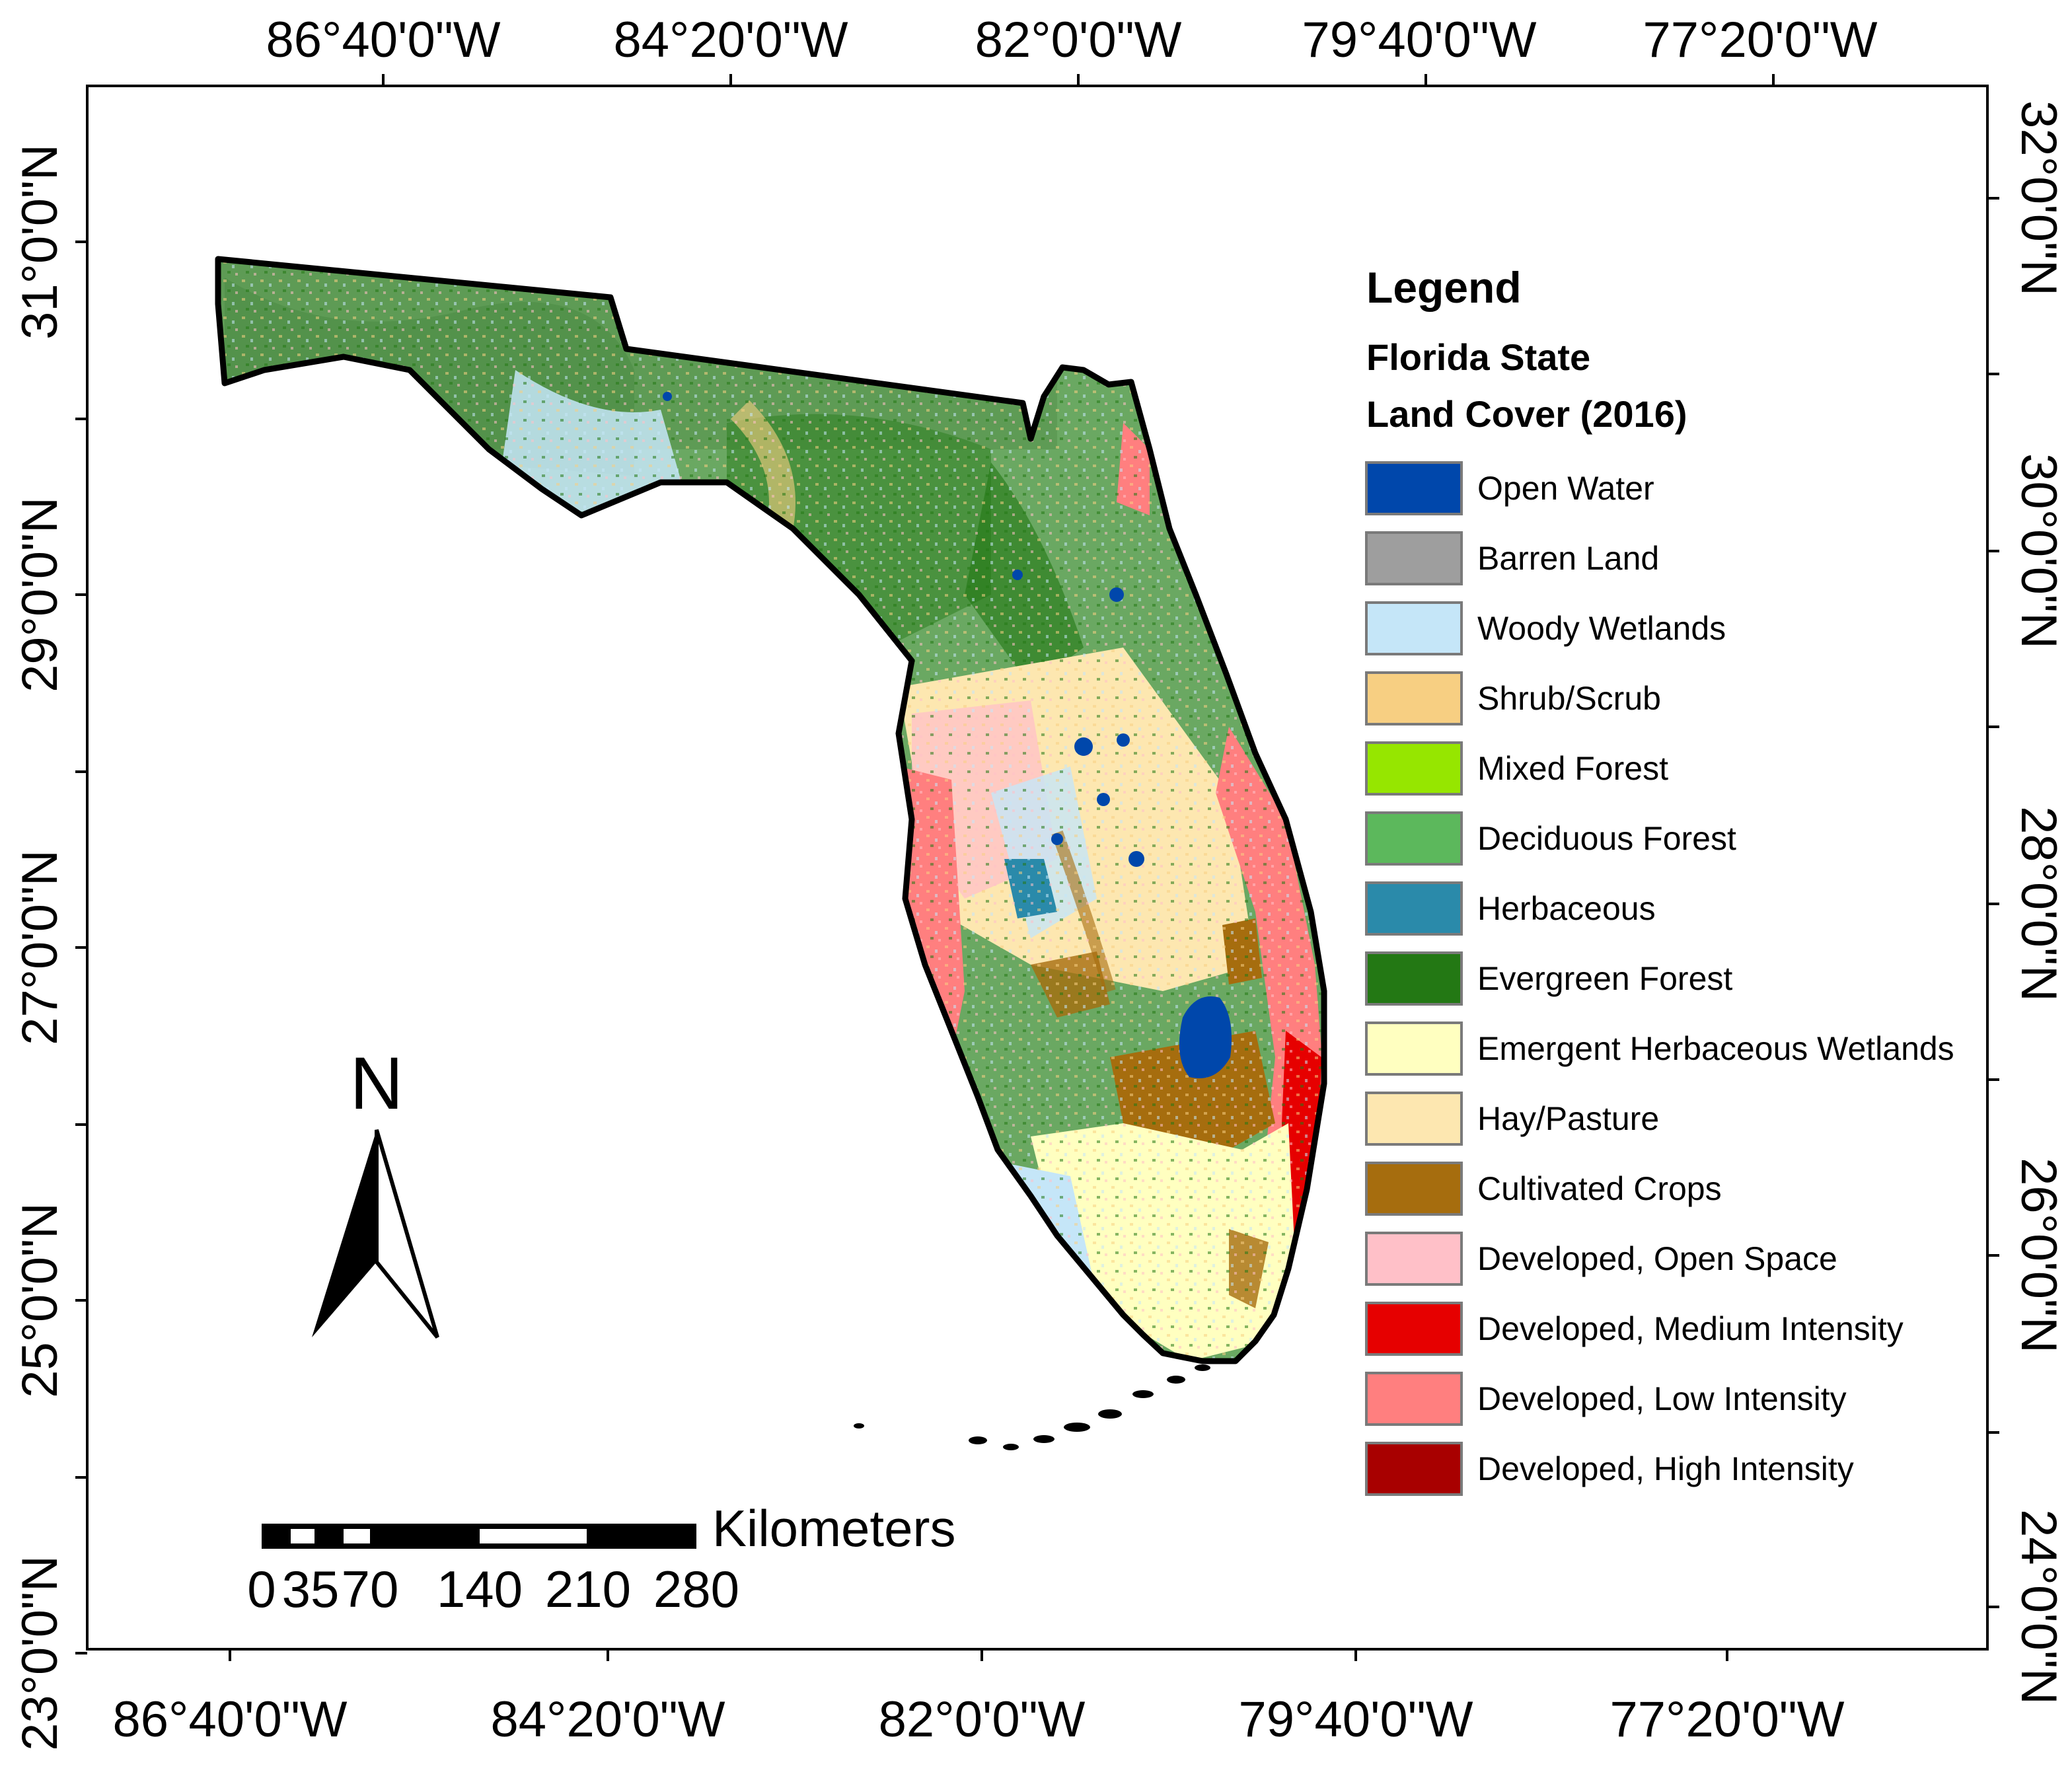 This screenshot has width=2072, height=1782. I want to click on legend-item: Cultivated Crops, so click(1544, 1189).